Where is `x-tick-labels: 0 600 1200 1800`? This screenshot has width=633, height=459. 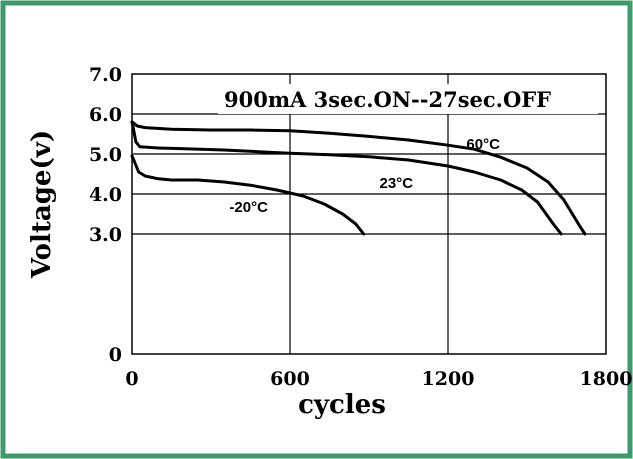 x-tick-labels: 0 600 1200 1800 is located at coordinates (378, 379).